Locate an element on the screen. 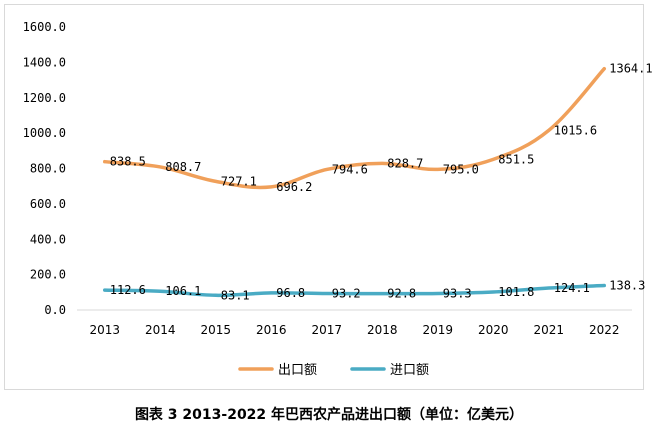 This screenshot has height=432, width=658. legend-label-export: 出口额 is located at coordinates (297, 370).